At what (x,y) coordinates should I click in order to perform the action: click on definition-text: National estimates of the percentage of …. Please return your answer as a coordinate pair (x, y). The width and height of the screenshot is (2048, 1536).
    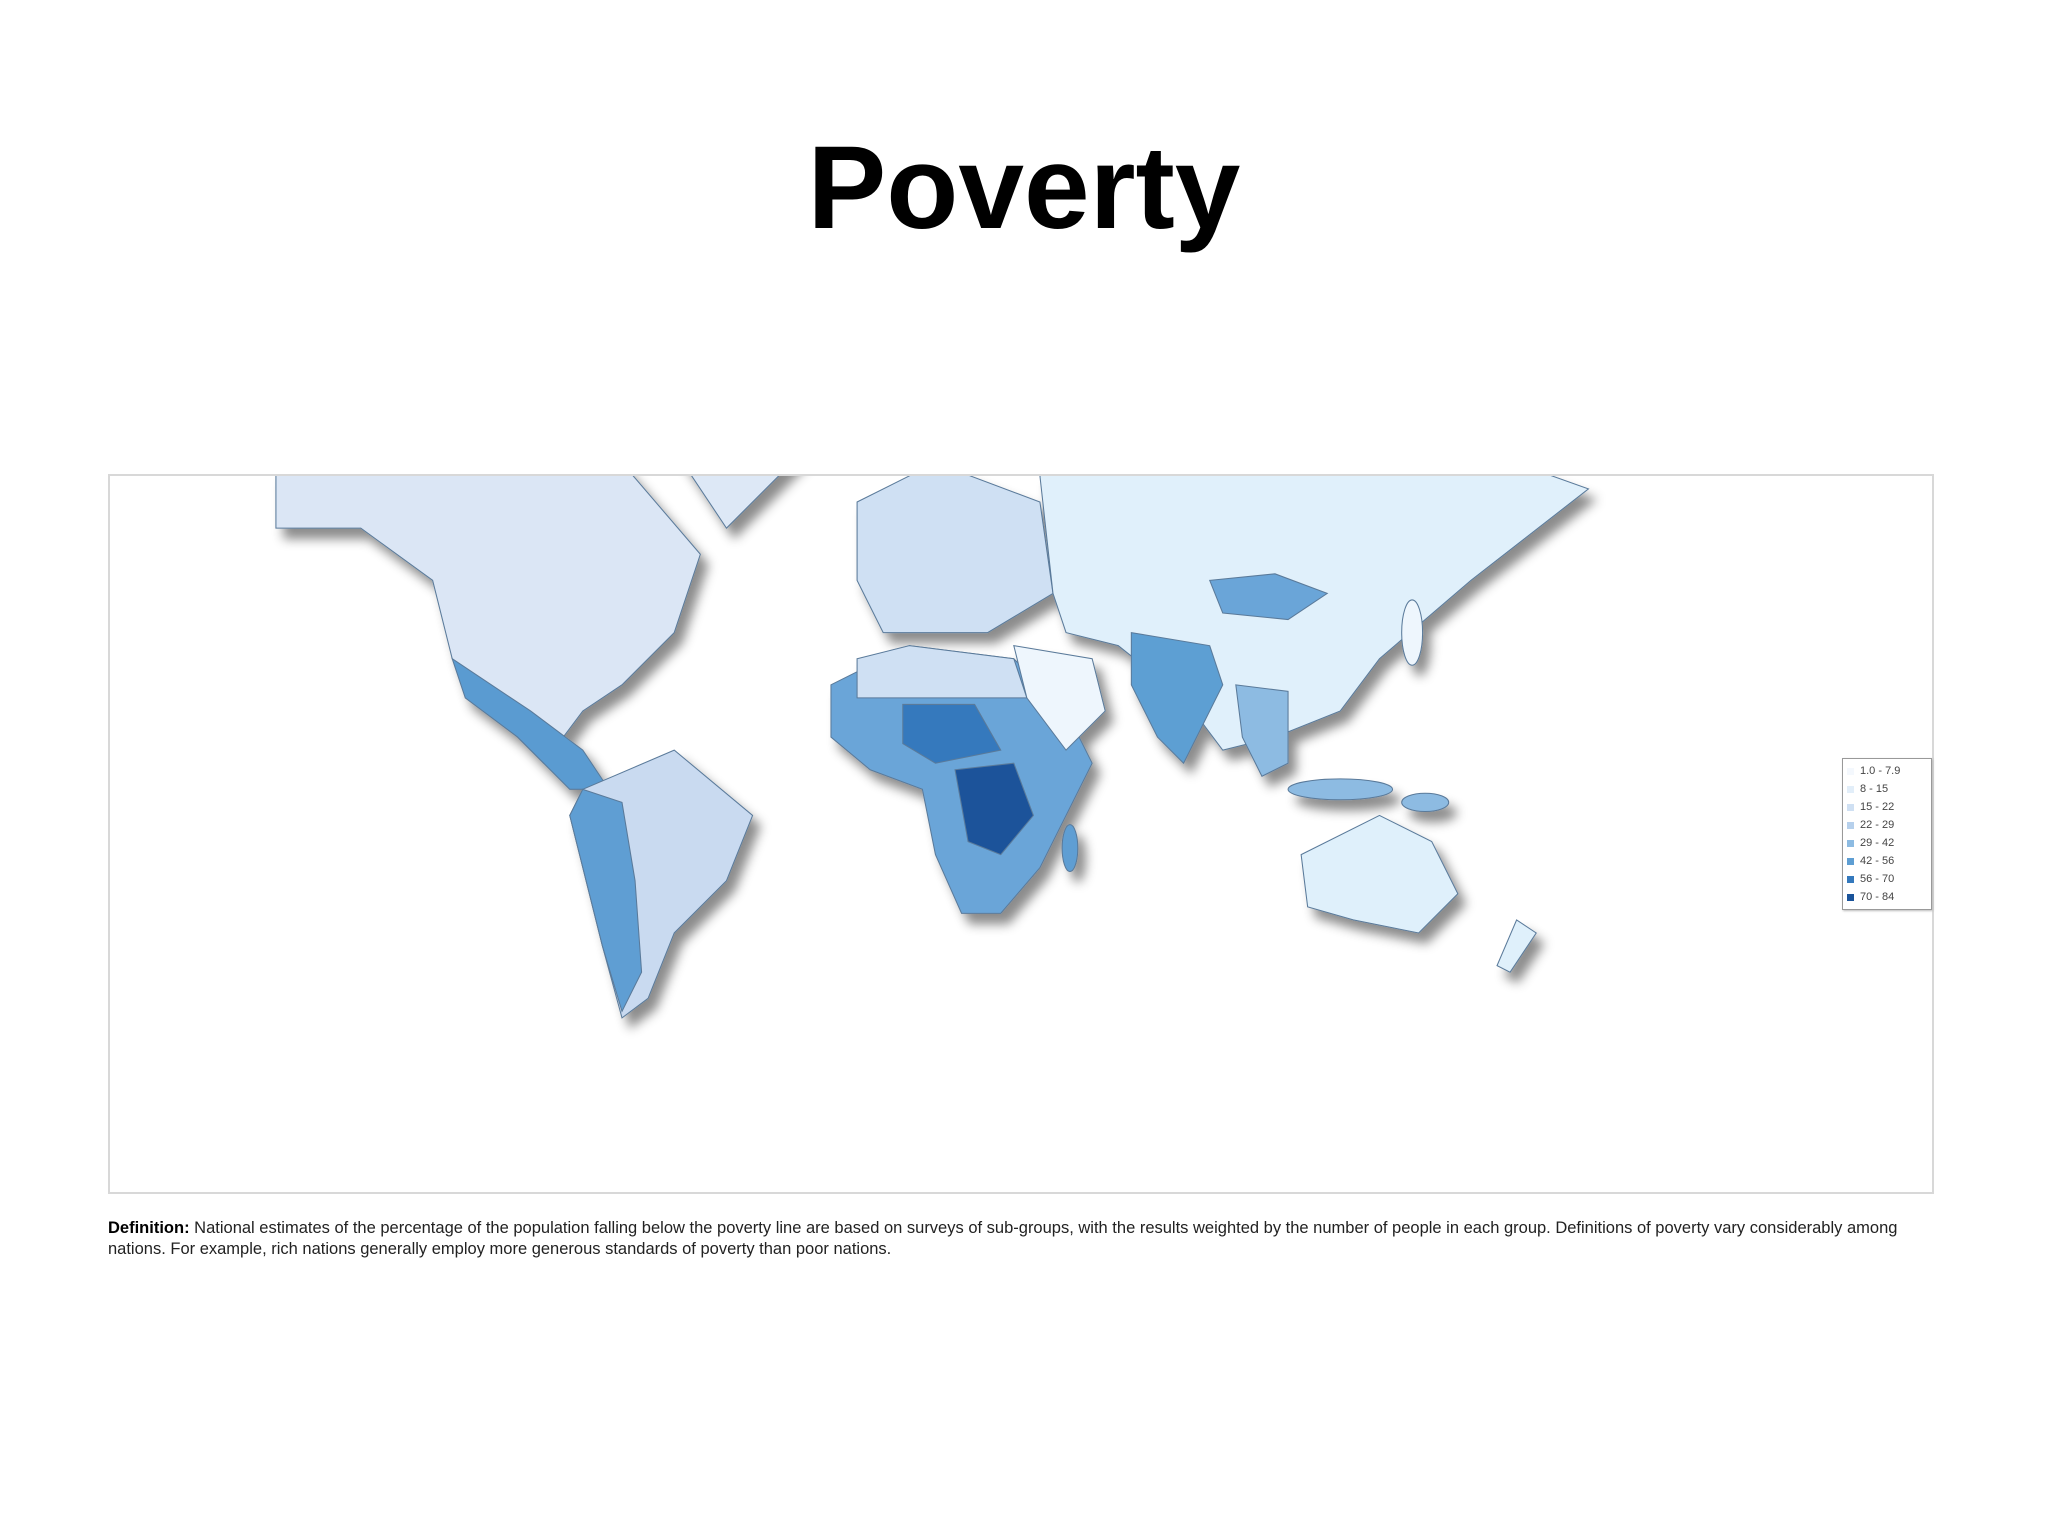
    Looking at the image, I should click on (1003, 1238).